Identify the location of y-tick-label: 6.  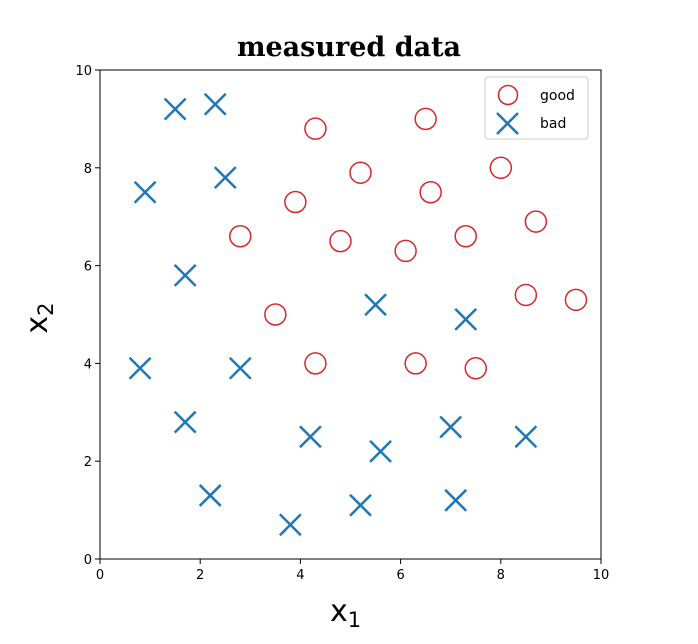
(88, 267).